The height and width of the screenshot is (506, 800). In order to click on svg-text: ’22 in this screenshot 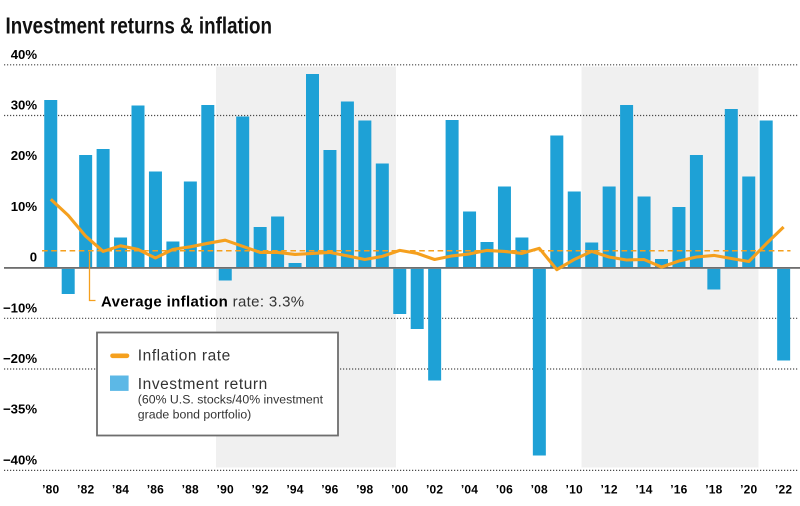, I will do `click(783, 490)`.